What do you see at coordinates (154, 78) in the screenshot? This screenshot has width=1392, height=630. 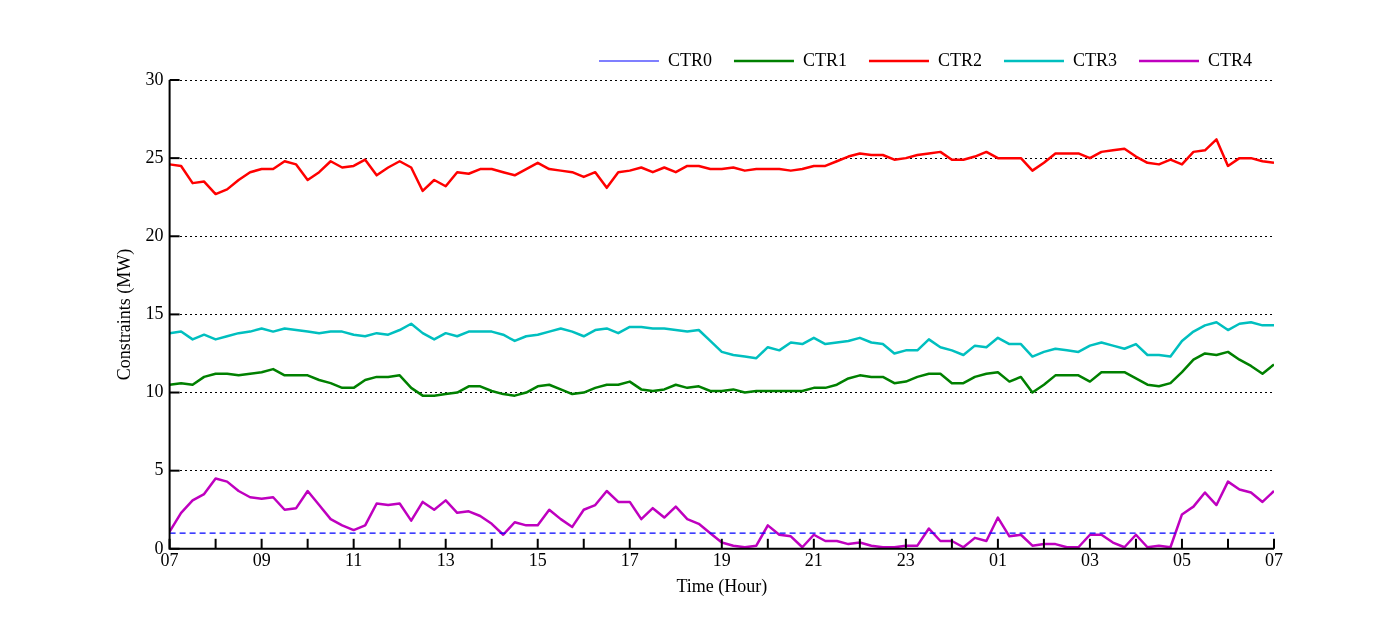 I see `y-tick-label: 30` at bounding box center [154, 78].